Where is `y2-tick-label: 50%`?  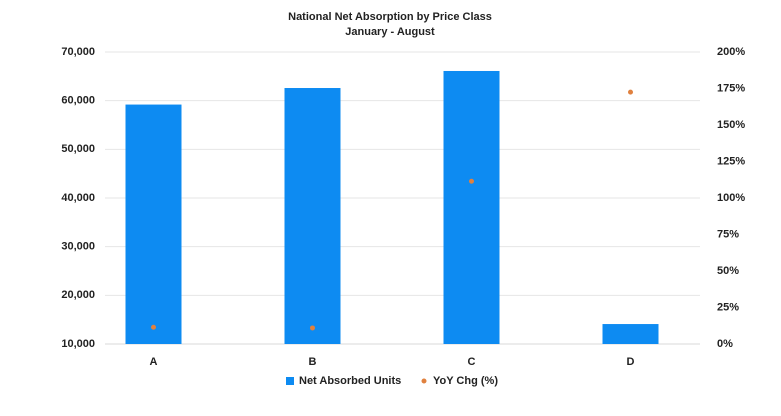 y2-tick-label: 50% is located at coordinates (728, 271).